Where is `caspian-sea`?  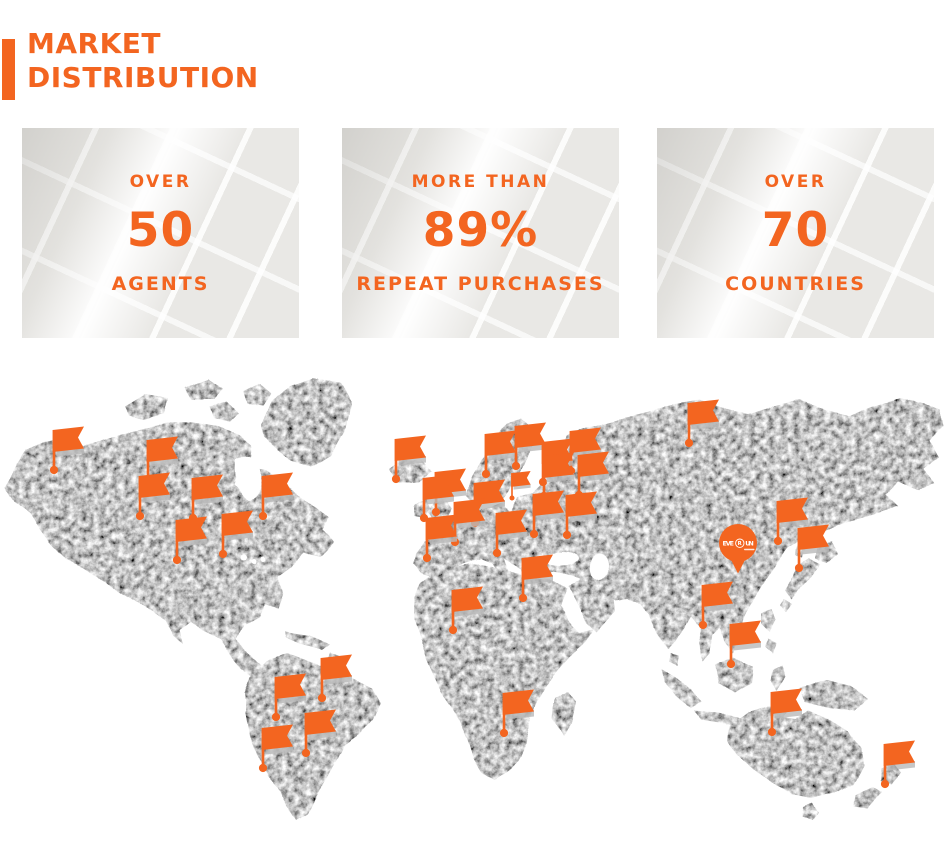
caspian-sea is located at coordinates (601, 569).